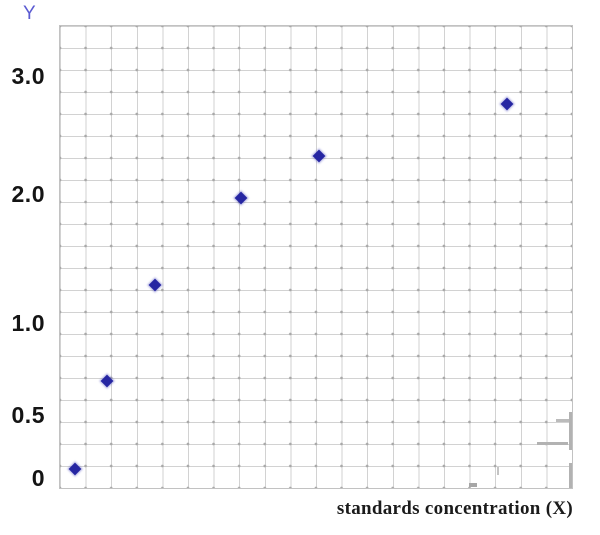 The width and height of the screenshot is (600, 535). Describe the element at coordinates (38, 477) in the screenshot. I see `y-tick-label: 0` at that location.